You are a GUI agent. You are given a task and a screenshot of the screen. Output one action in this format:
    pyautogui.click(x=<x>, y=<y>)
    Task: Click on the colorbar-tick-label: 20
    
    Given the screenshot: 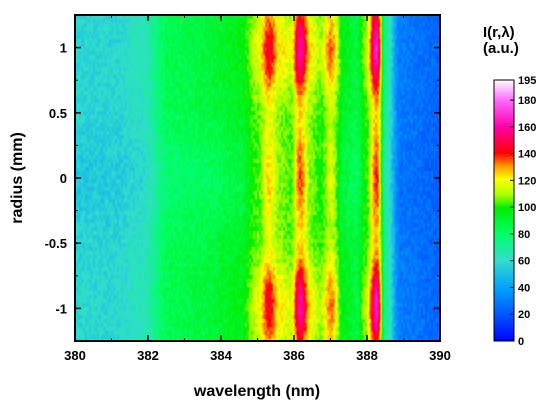 What is the action you would take?
    pyautogui.click(x=524, y=315)
    